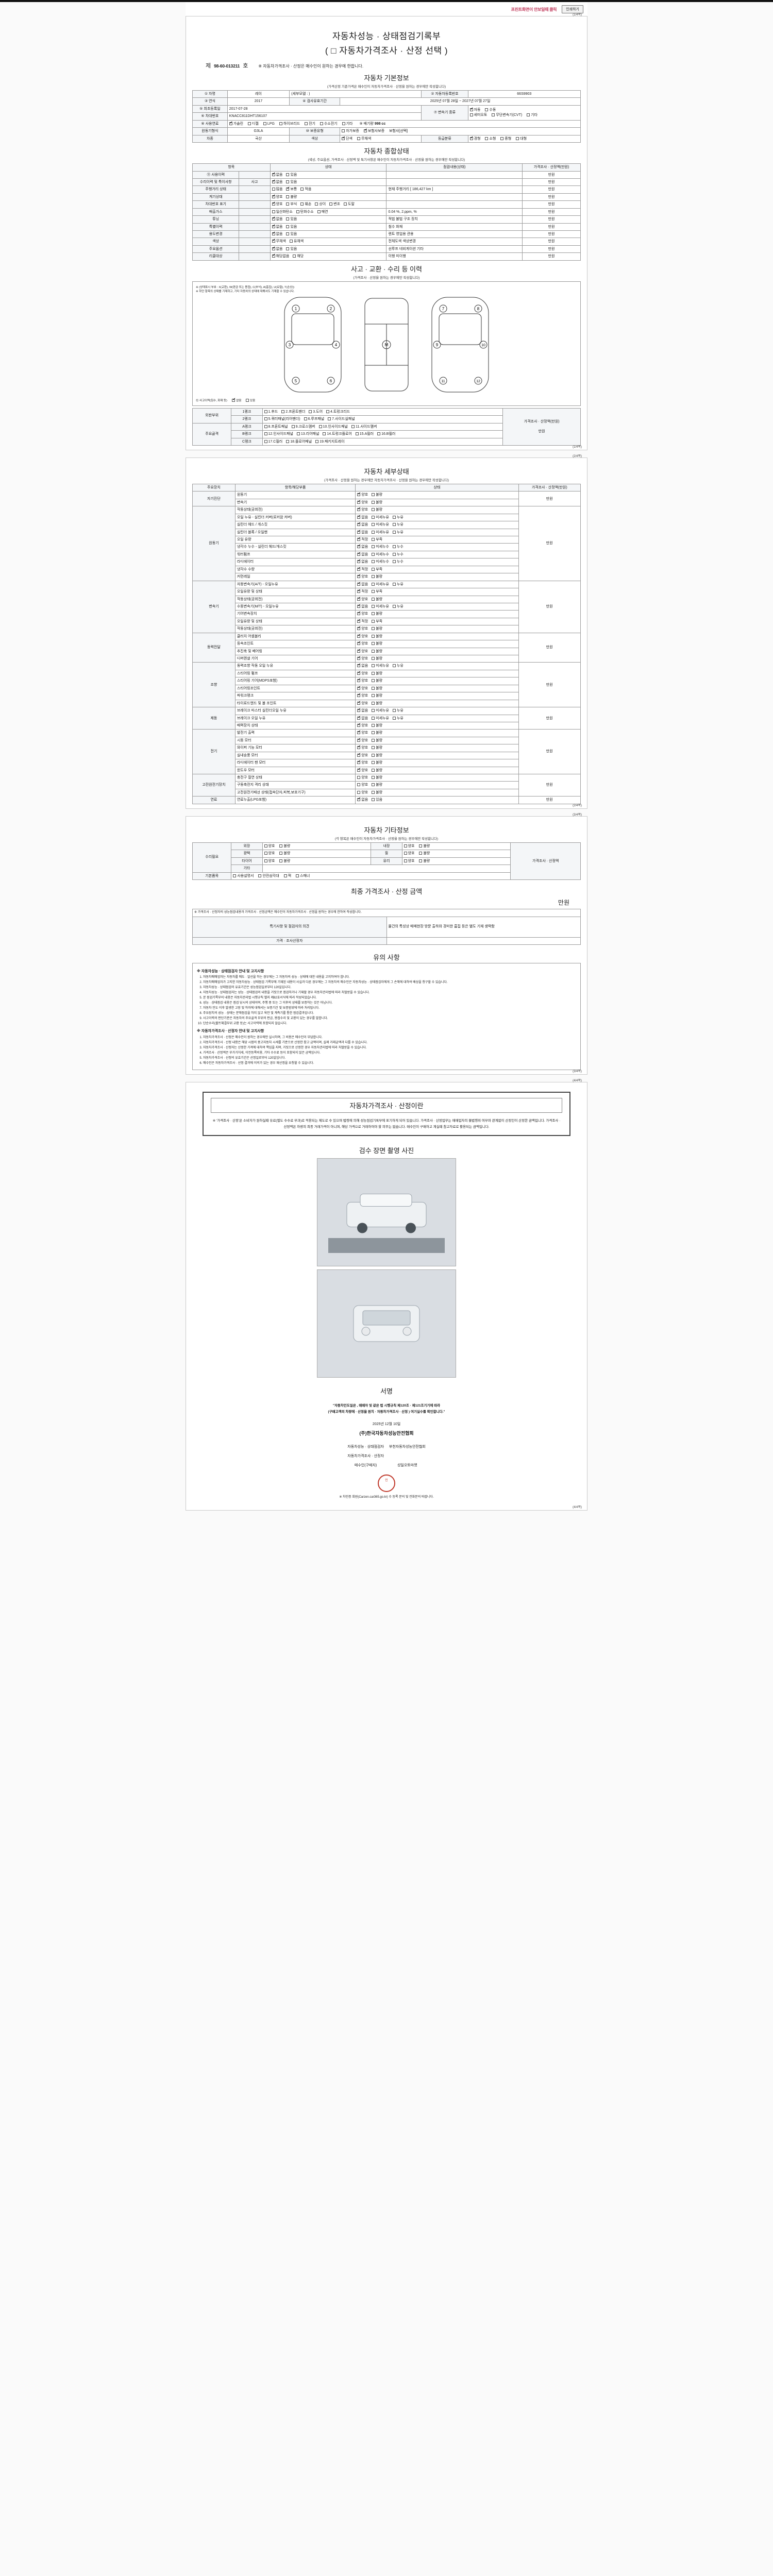 The image size is (773, 2576). I want to click on basic-items-options: 사용설명서 안전삼각대 잭 스패너, so click(371, 876).